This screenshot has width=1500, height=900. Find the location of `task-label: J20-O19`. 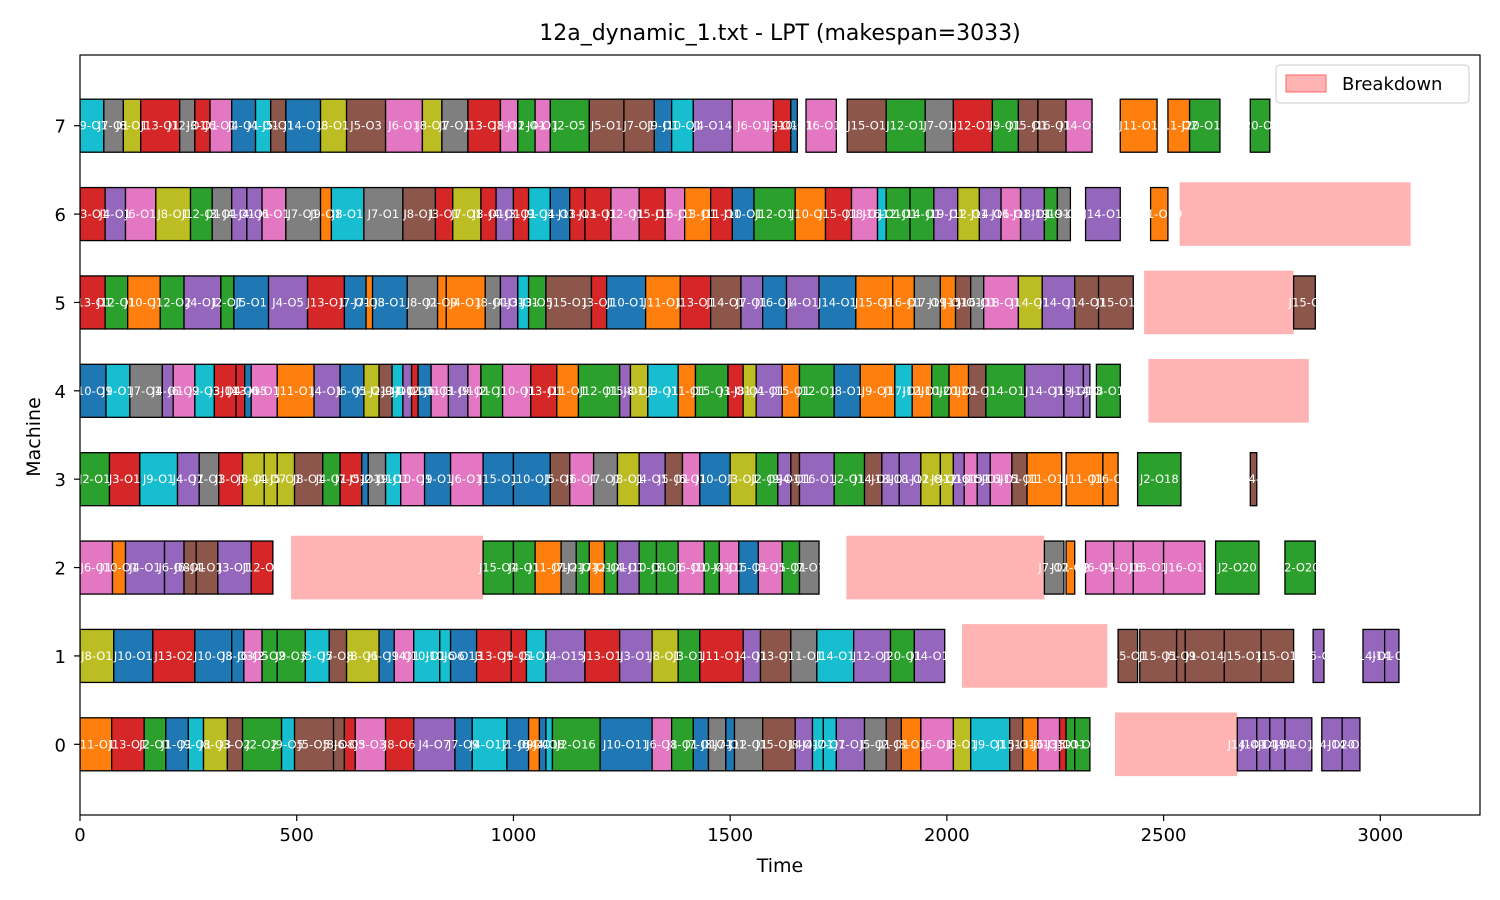

task-label: J20-O19 is located at coordinates (1204, 126).